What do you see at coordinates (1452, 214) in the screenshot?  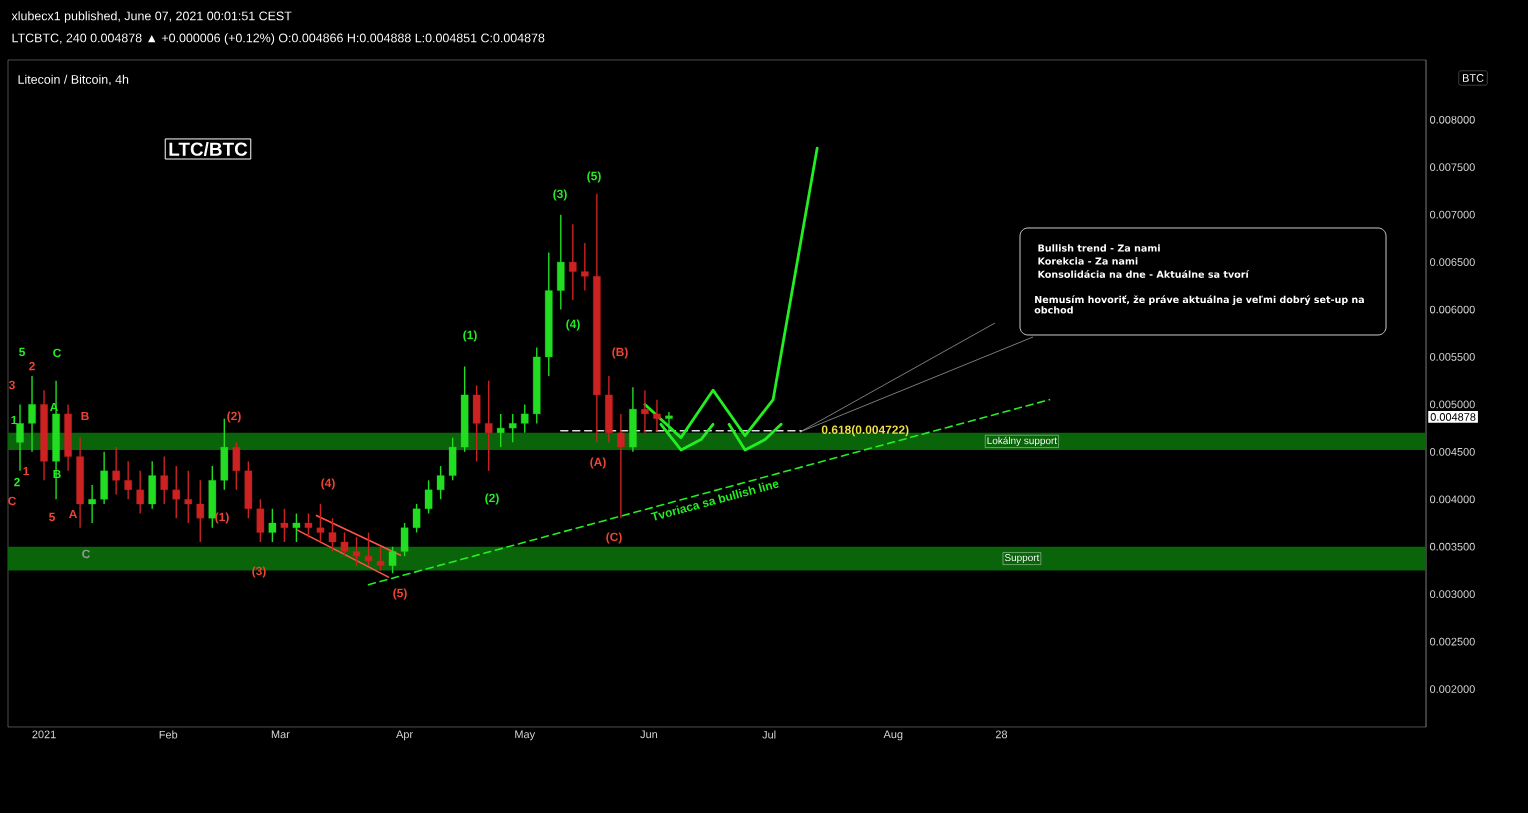 I see `y-tick-label: 0.007000` at bounding box center [1452, 214].